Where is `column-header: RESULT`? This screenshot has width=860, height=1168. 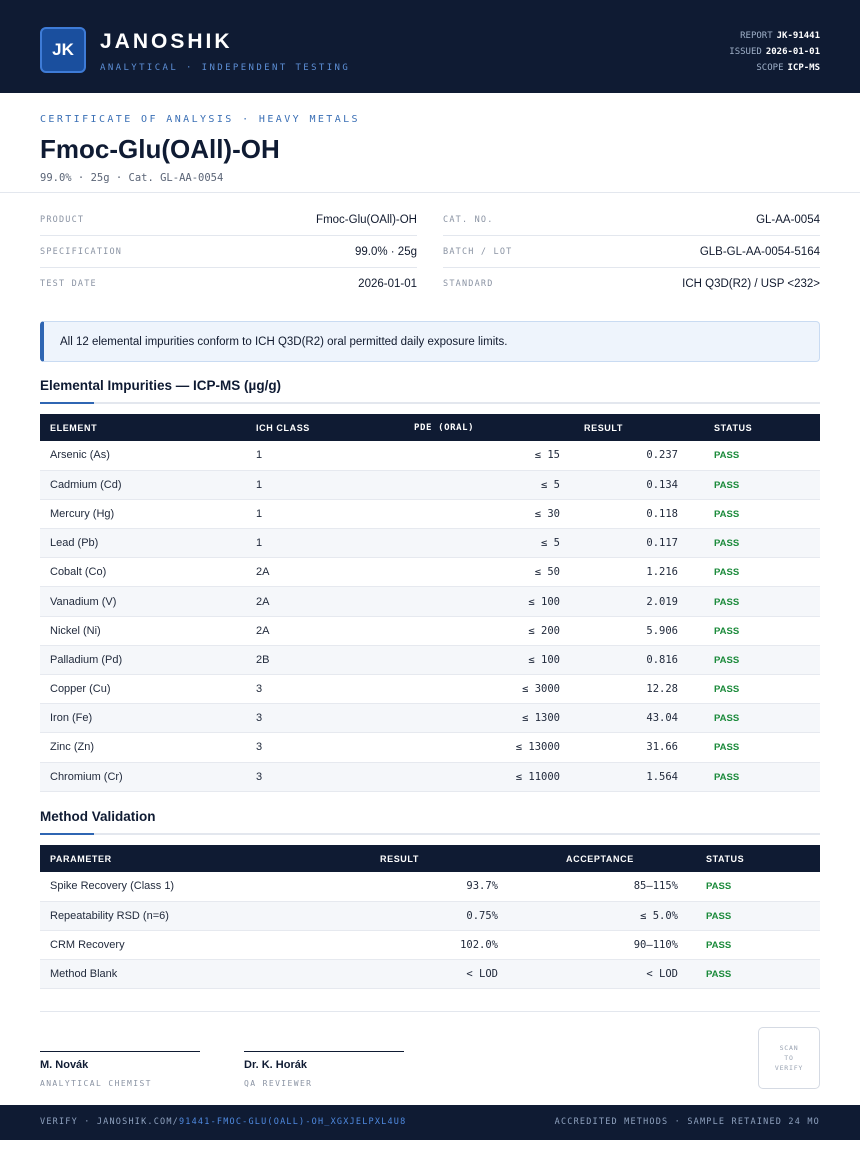
column-header: RESULT is located at coordinates (603, 427).